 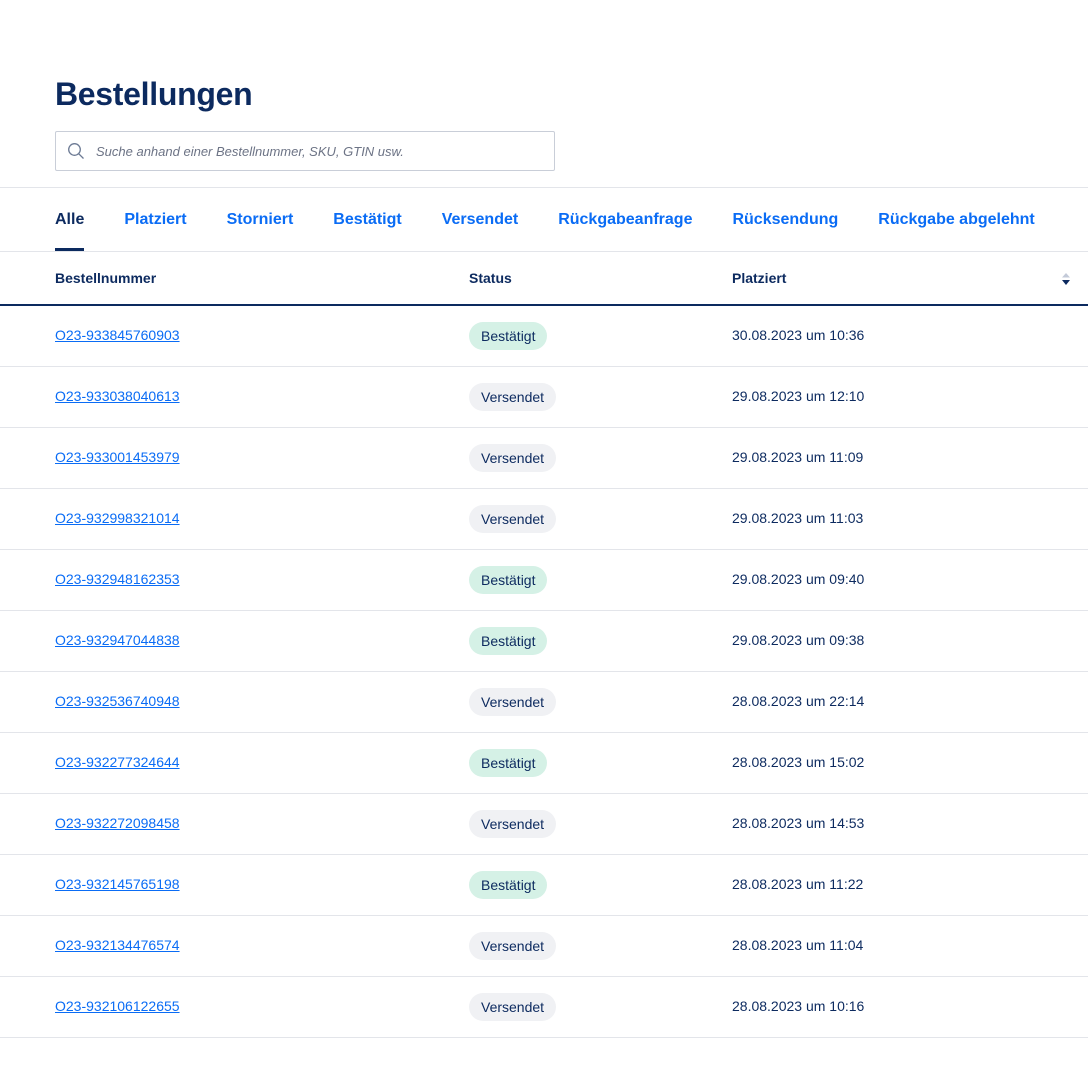 What do you see at coordinates (117, 823) in the screenshot?
I see `order-number-link: O23-932272098458` at bounding box center [117, 823].